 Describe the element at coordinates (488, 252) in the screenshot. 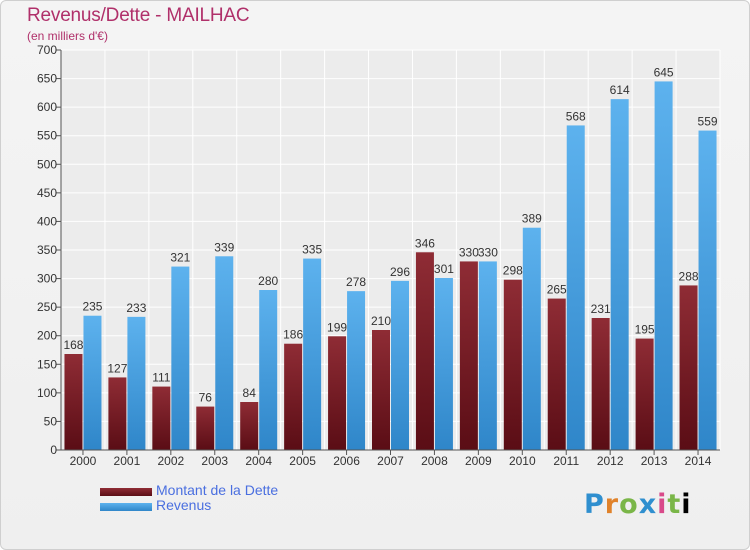

I see `data-label-revenus: 330` at that location.